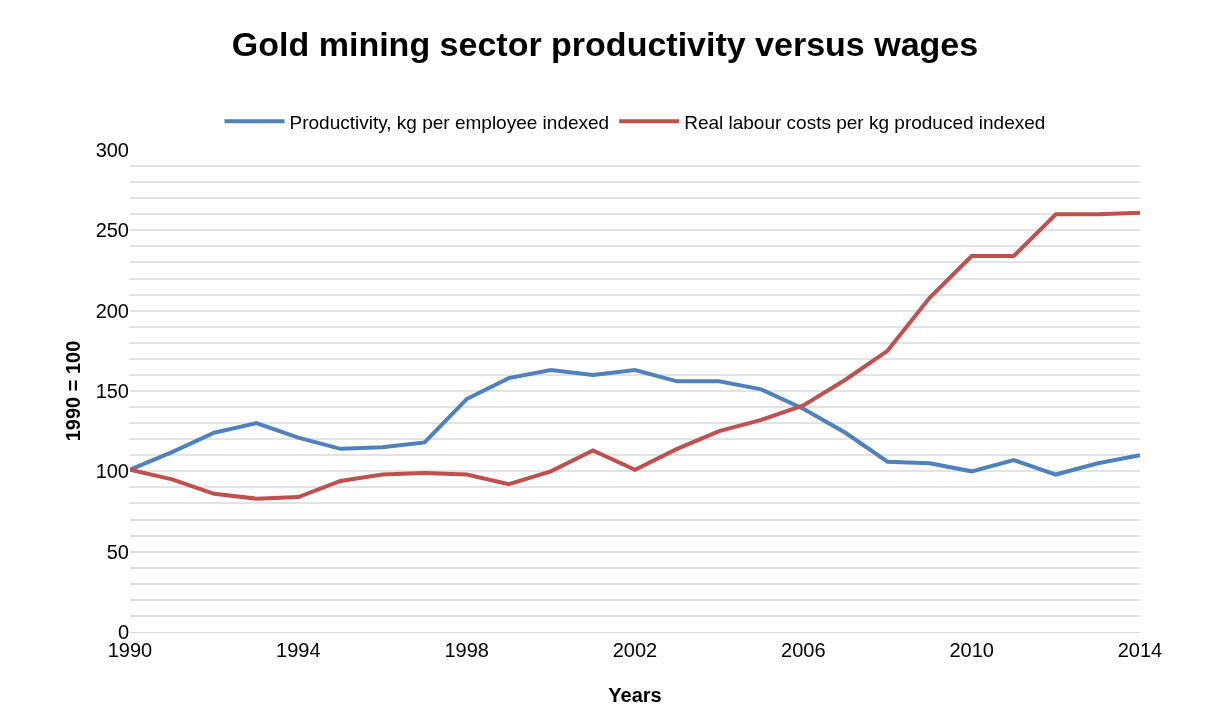 This screenshot has width=1210, height=722. What do you see at coordinates (635, 695) in the screenshot?
I see `x-axis-title: Years` at bounding box center [635, 695].